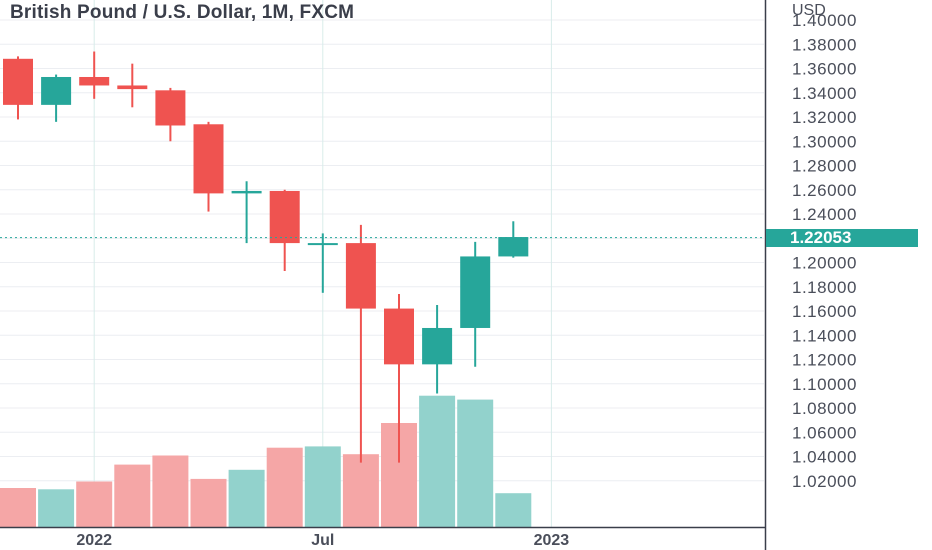 Image resolution: width=932 pixels, height=550 pixels. What do you see at coordinates (824, 481) in the screenshot?
I see `price-tick-label: 1.02000` at bounding box center [824, 481].